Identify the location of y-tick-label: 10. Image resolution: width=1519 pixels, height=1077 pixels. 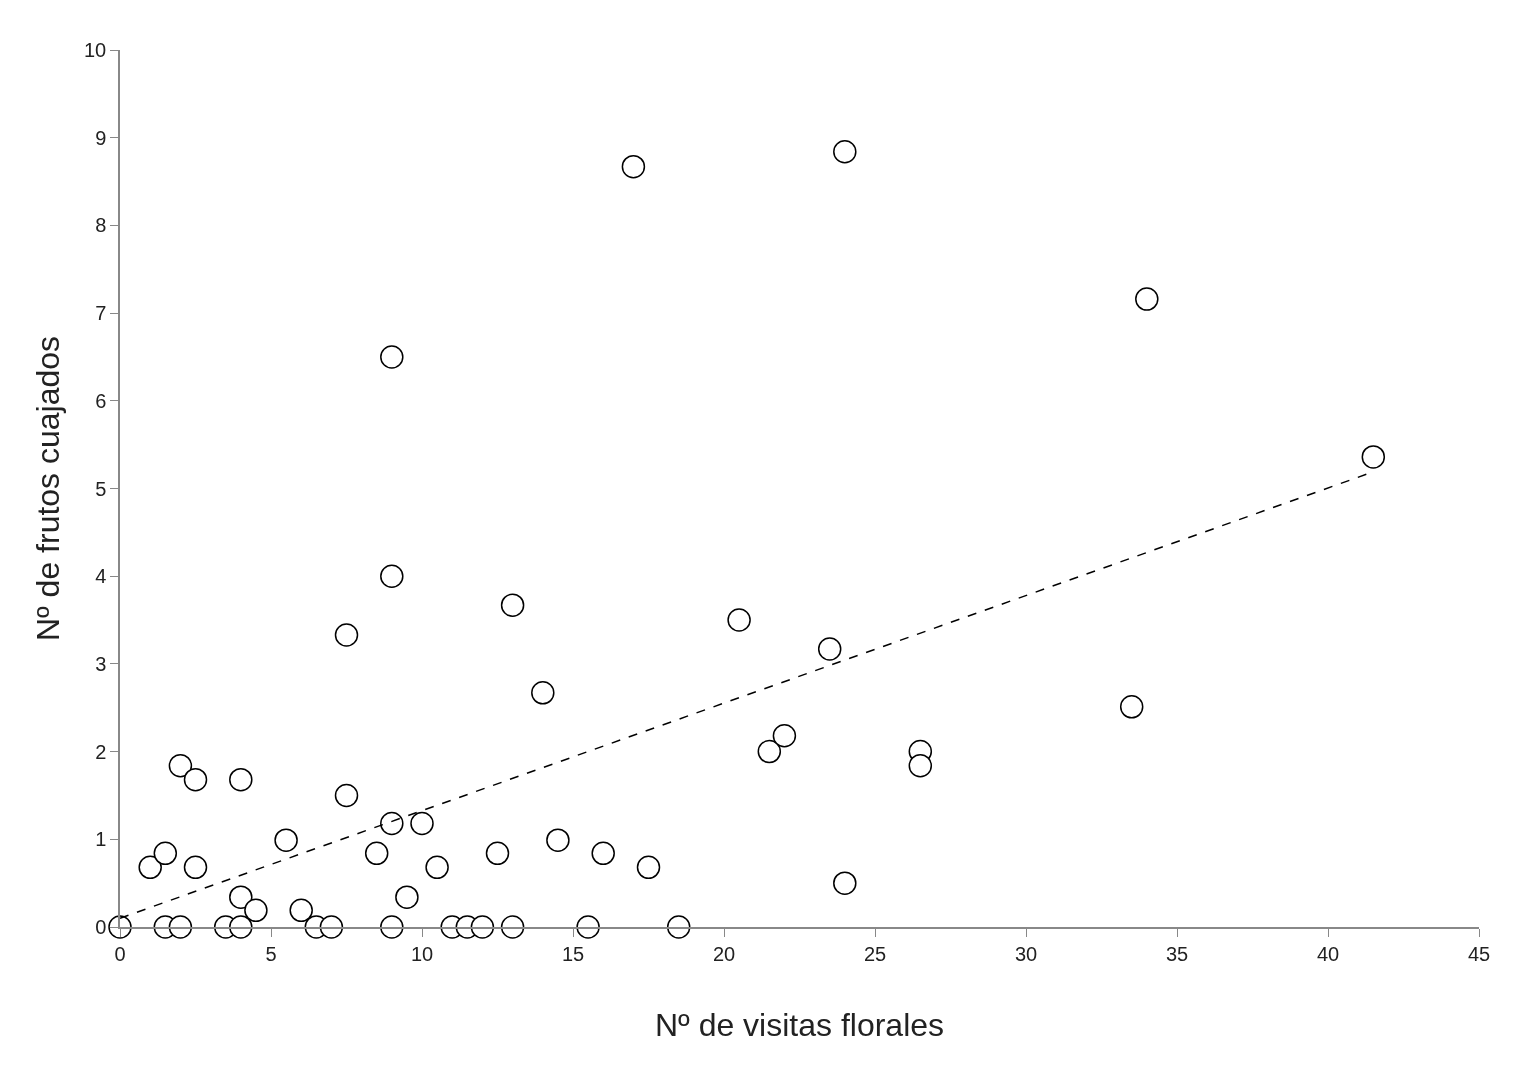
(95, 50).